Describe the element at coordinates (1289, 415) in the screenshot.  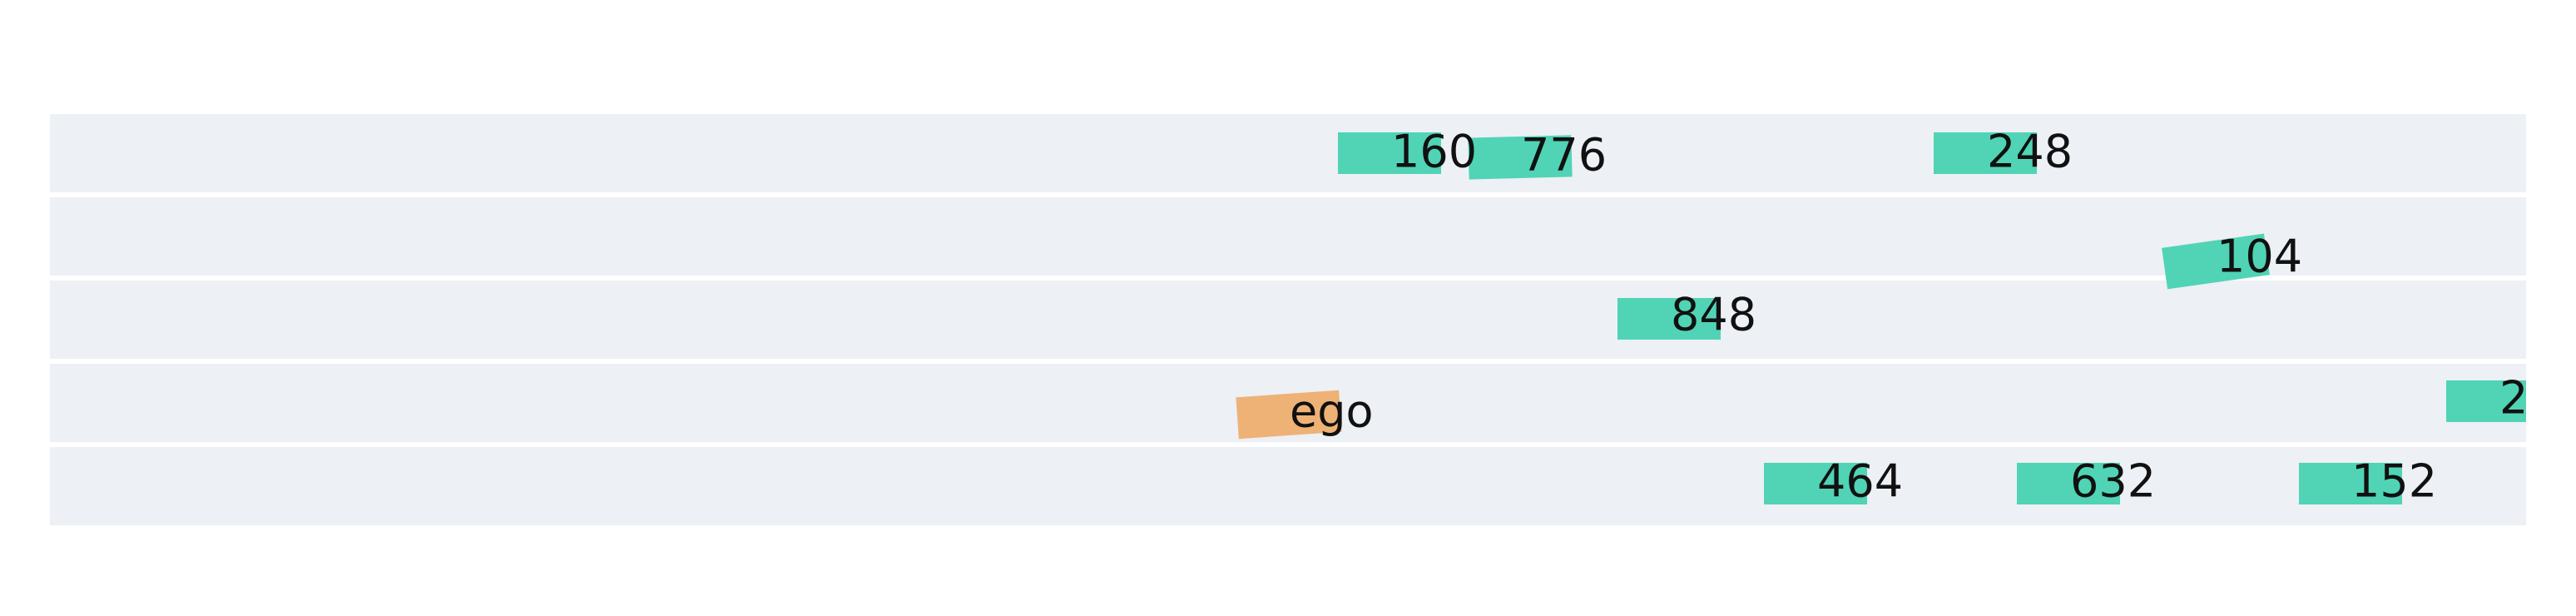
I see `ego-vehicle` at that location.